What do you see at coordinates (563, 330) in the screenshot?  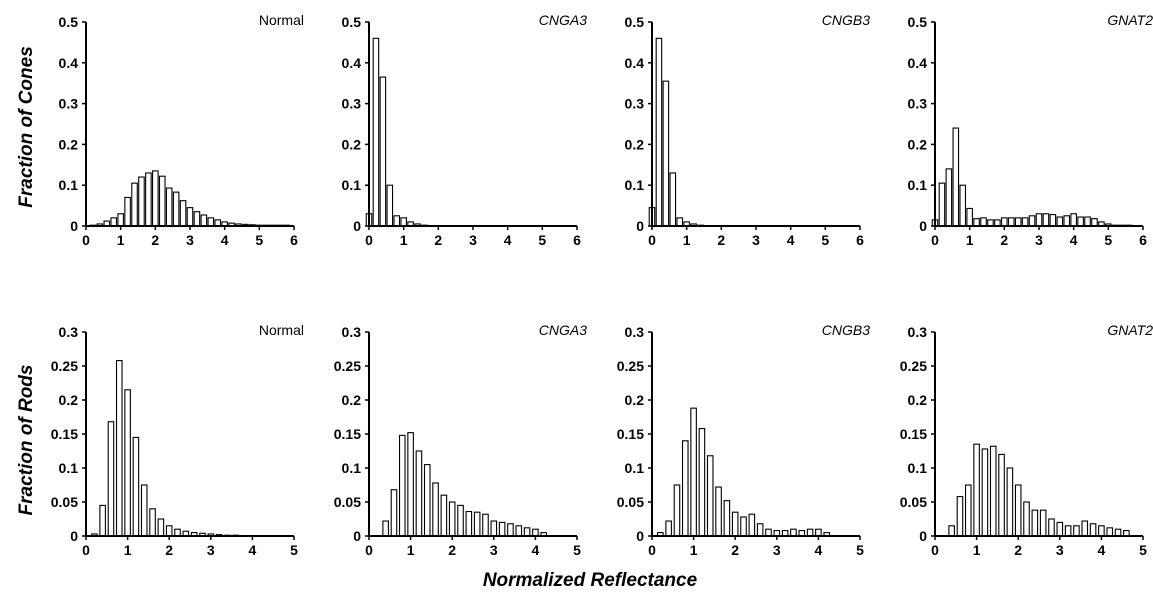 I see `panel-title: CNGA3` at bounding box center [563, 330].